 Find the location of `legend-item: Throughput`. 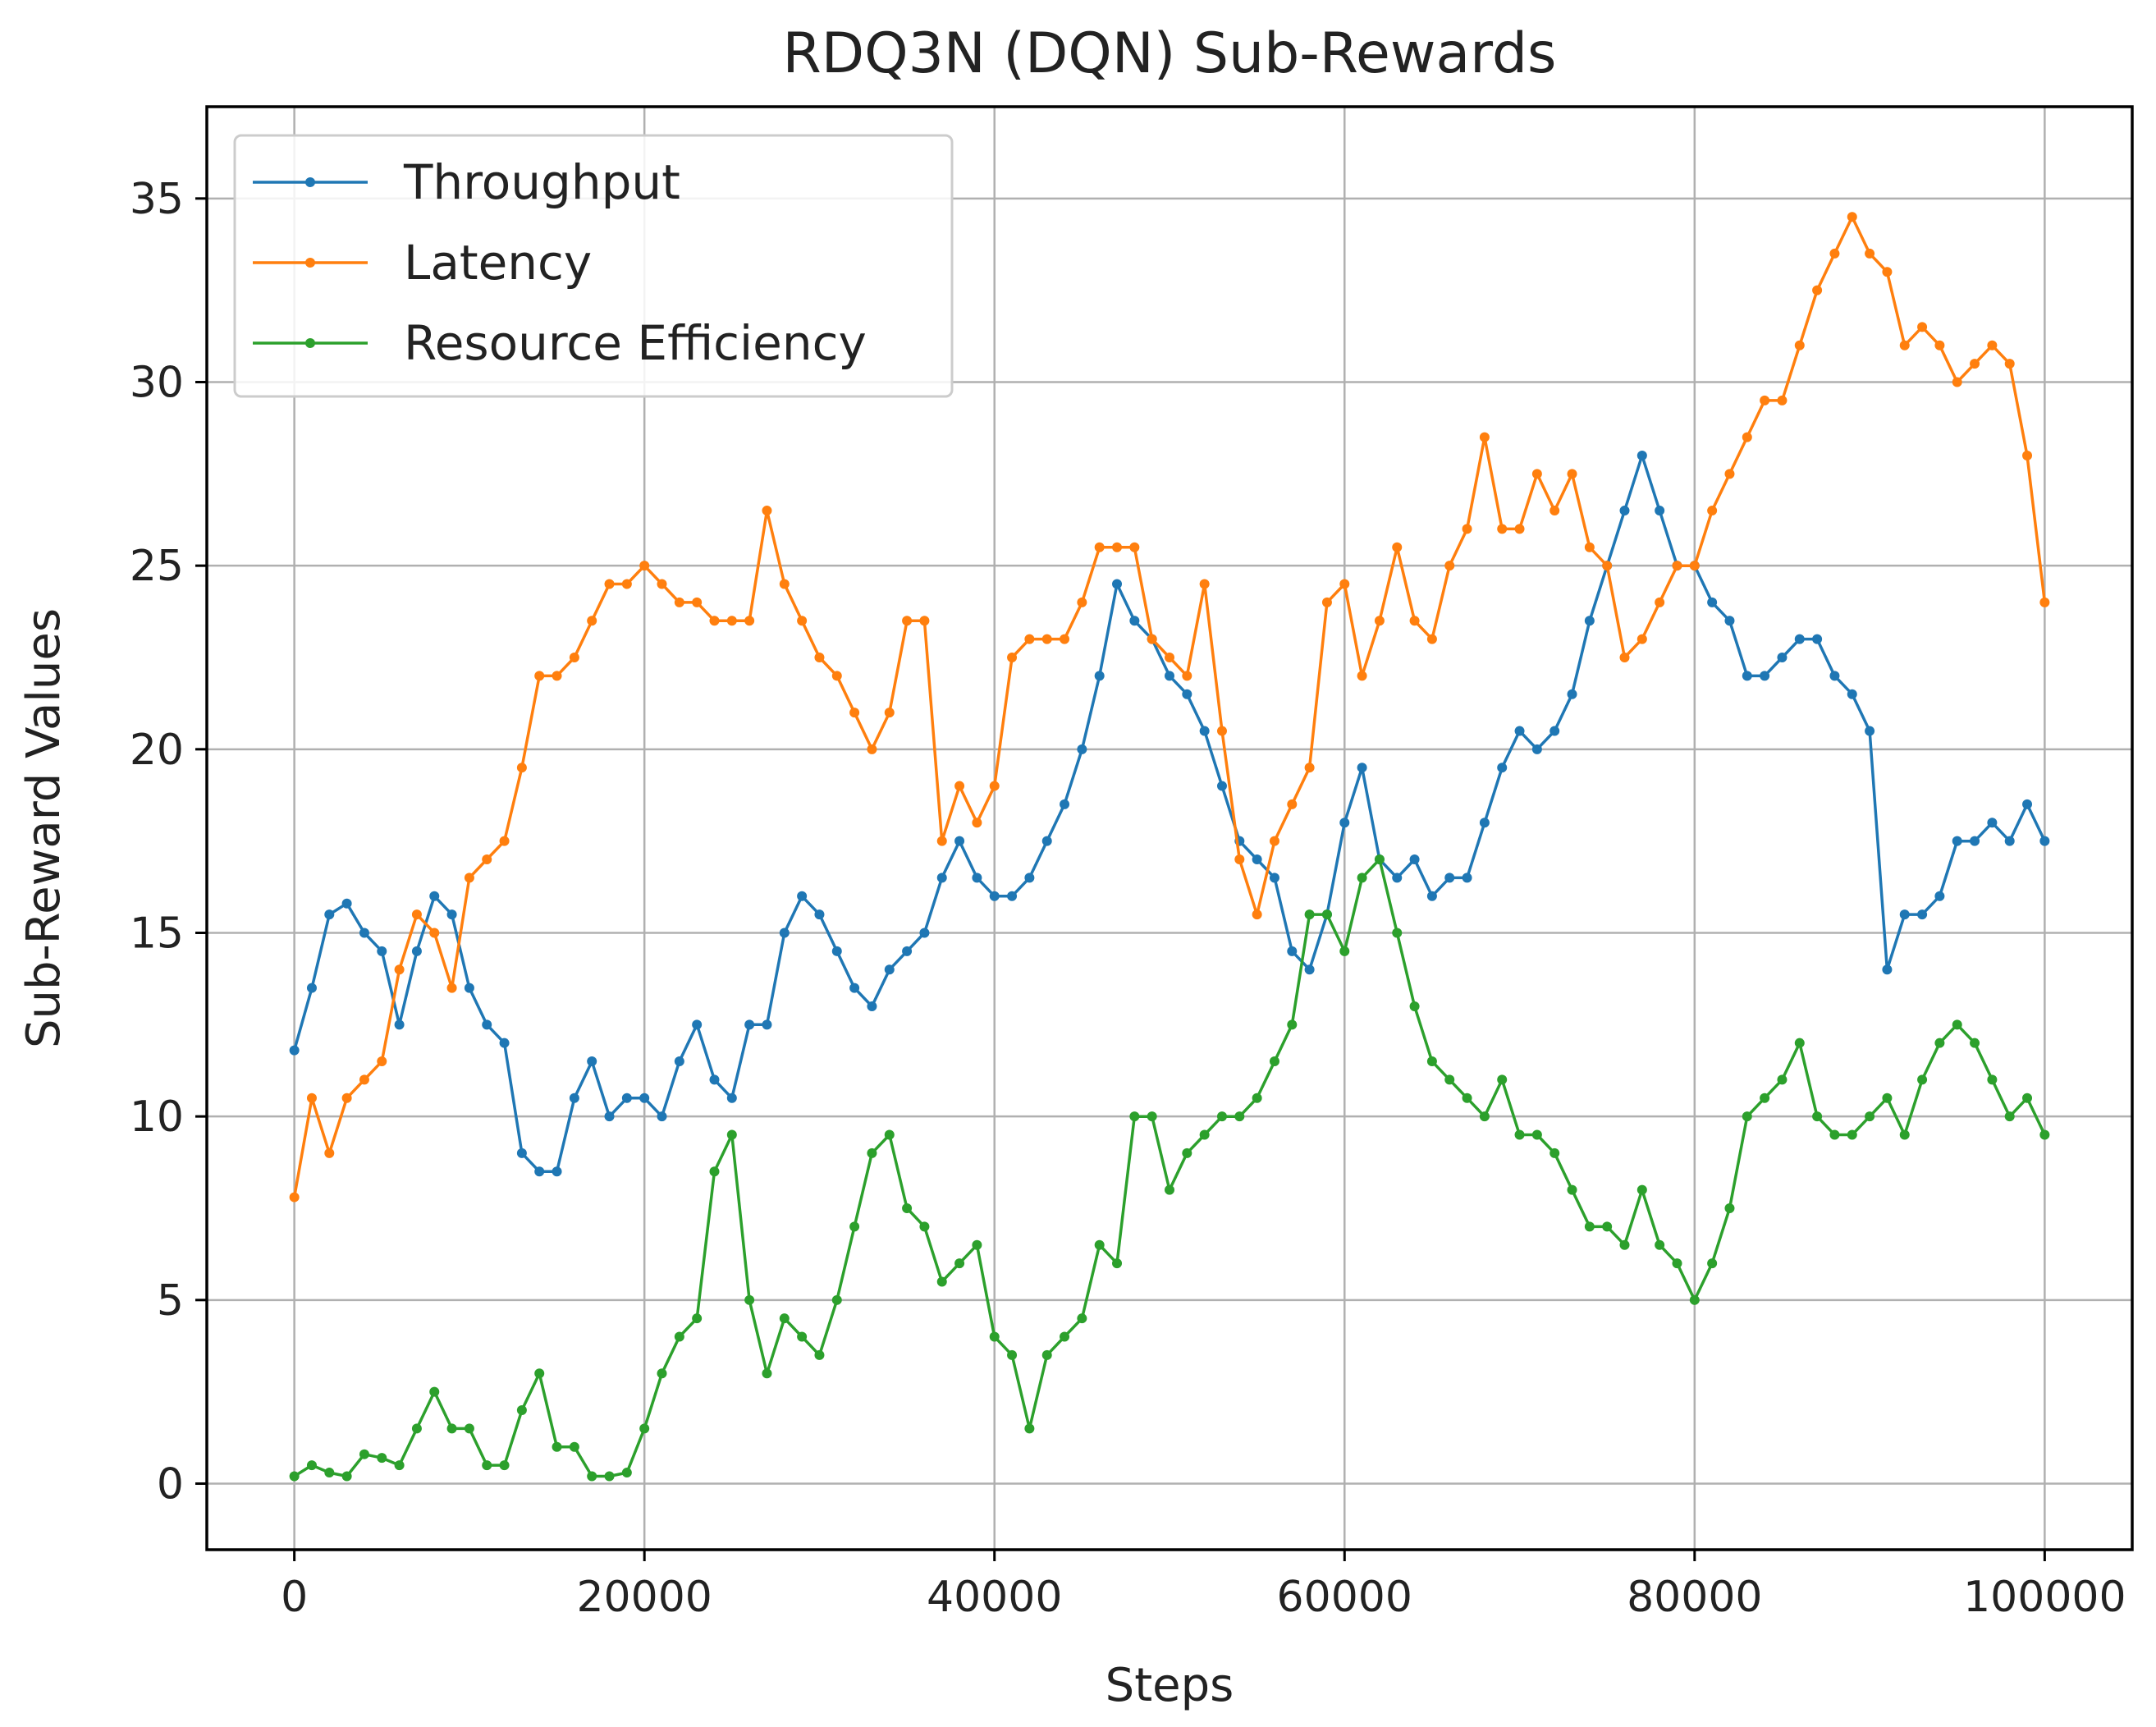

legend-item: Throughput is located at coordinates (466, 182).